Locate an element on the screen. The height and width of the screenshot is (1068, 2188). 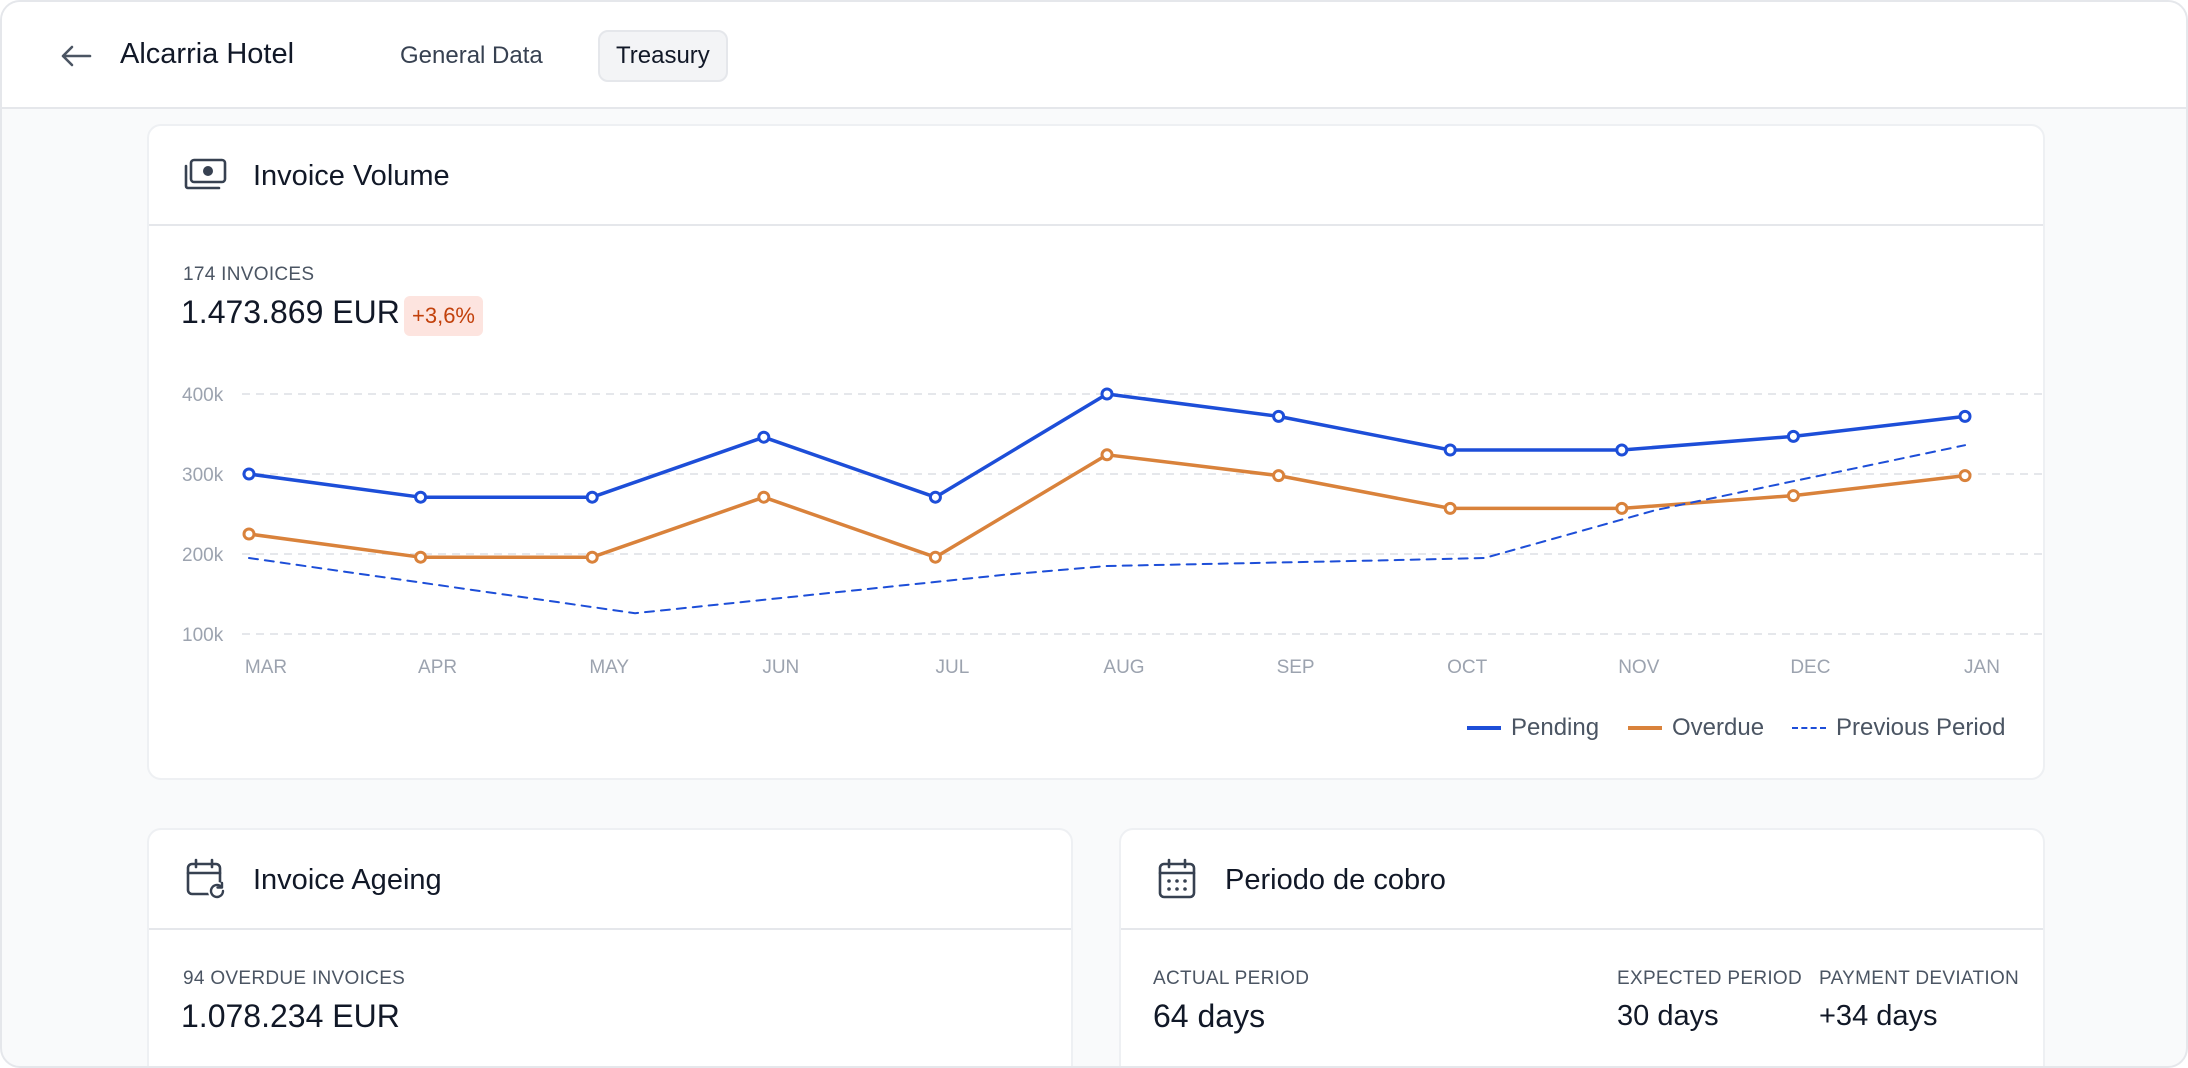
legend-label: Pending is located at coordinates (1555, 727).